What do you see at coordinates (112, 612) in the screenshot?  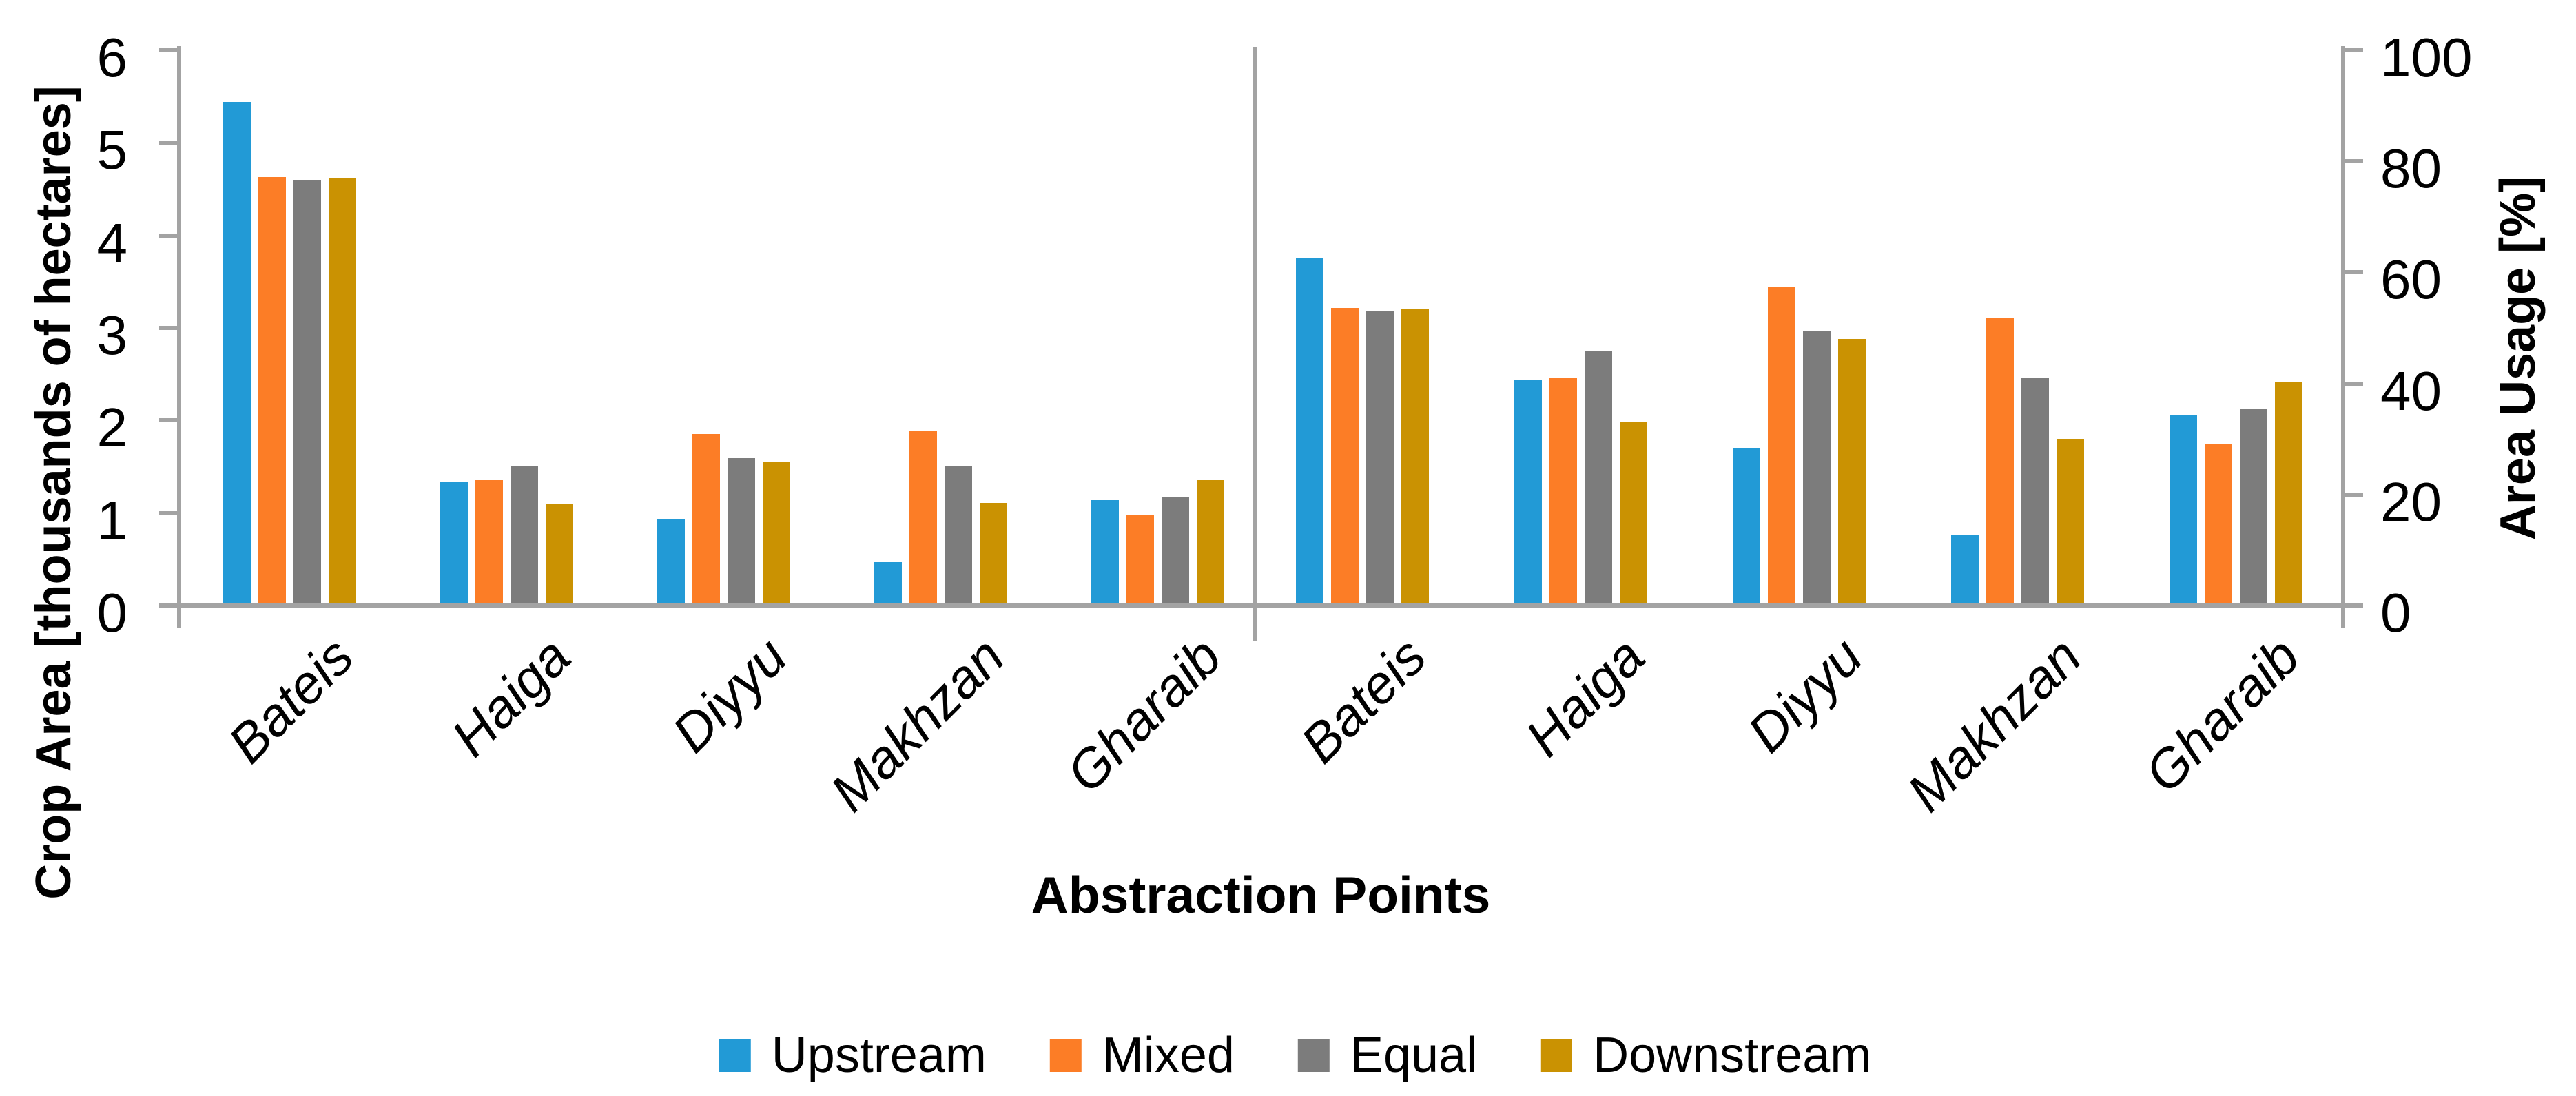 I see `left-axis-tick-label: 0` at bounding box center [112, 612].